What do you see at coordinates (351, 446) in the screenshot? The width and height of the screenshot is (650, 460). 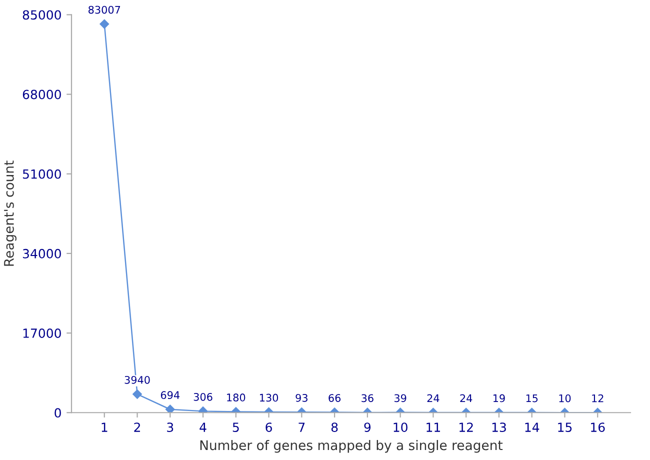 I see `x-axis-title: Number of genes mapped by a single reagent` at bounding box center [351, 446].